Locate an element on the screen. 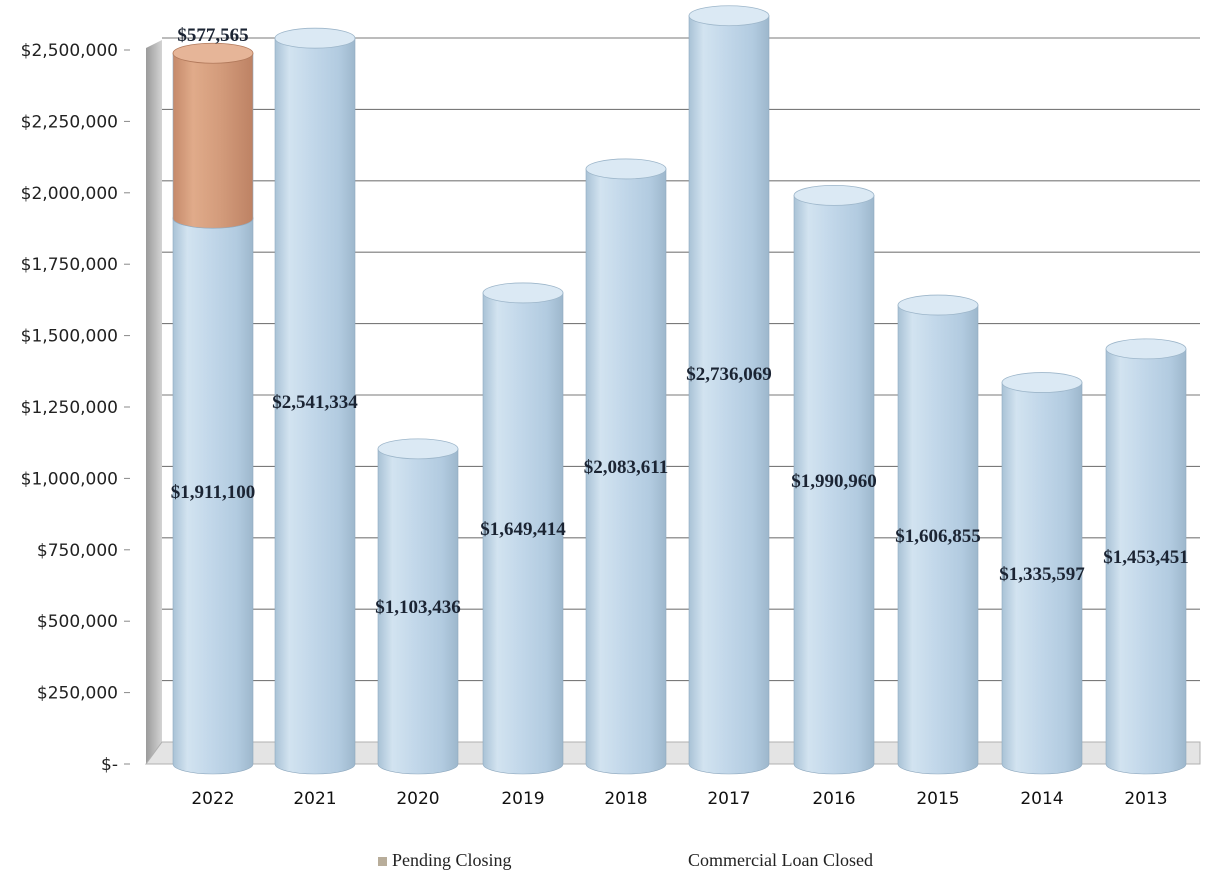  bar-closed-2013-body is located at coordinates (1146, 561).